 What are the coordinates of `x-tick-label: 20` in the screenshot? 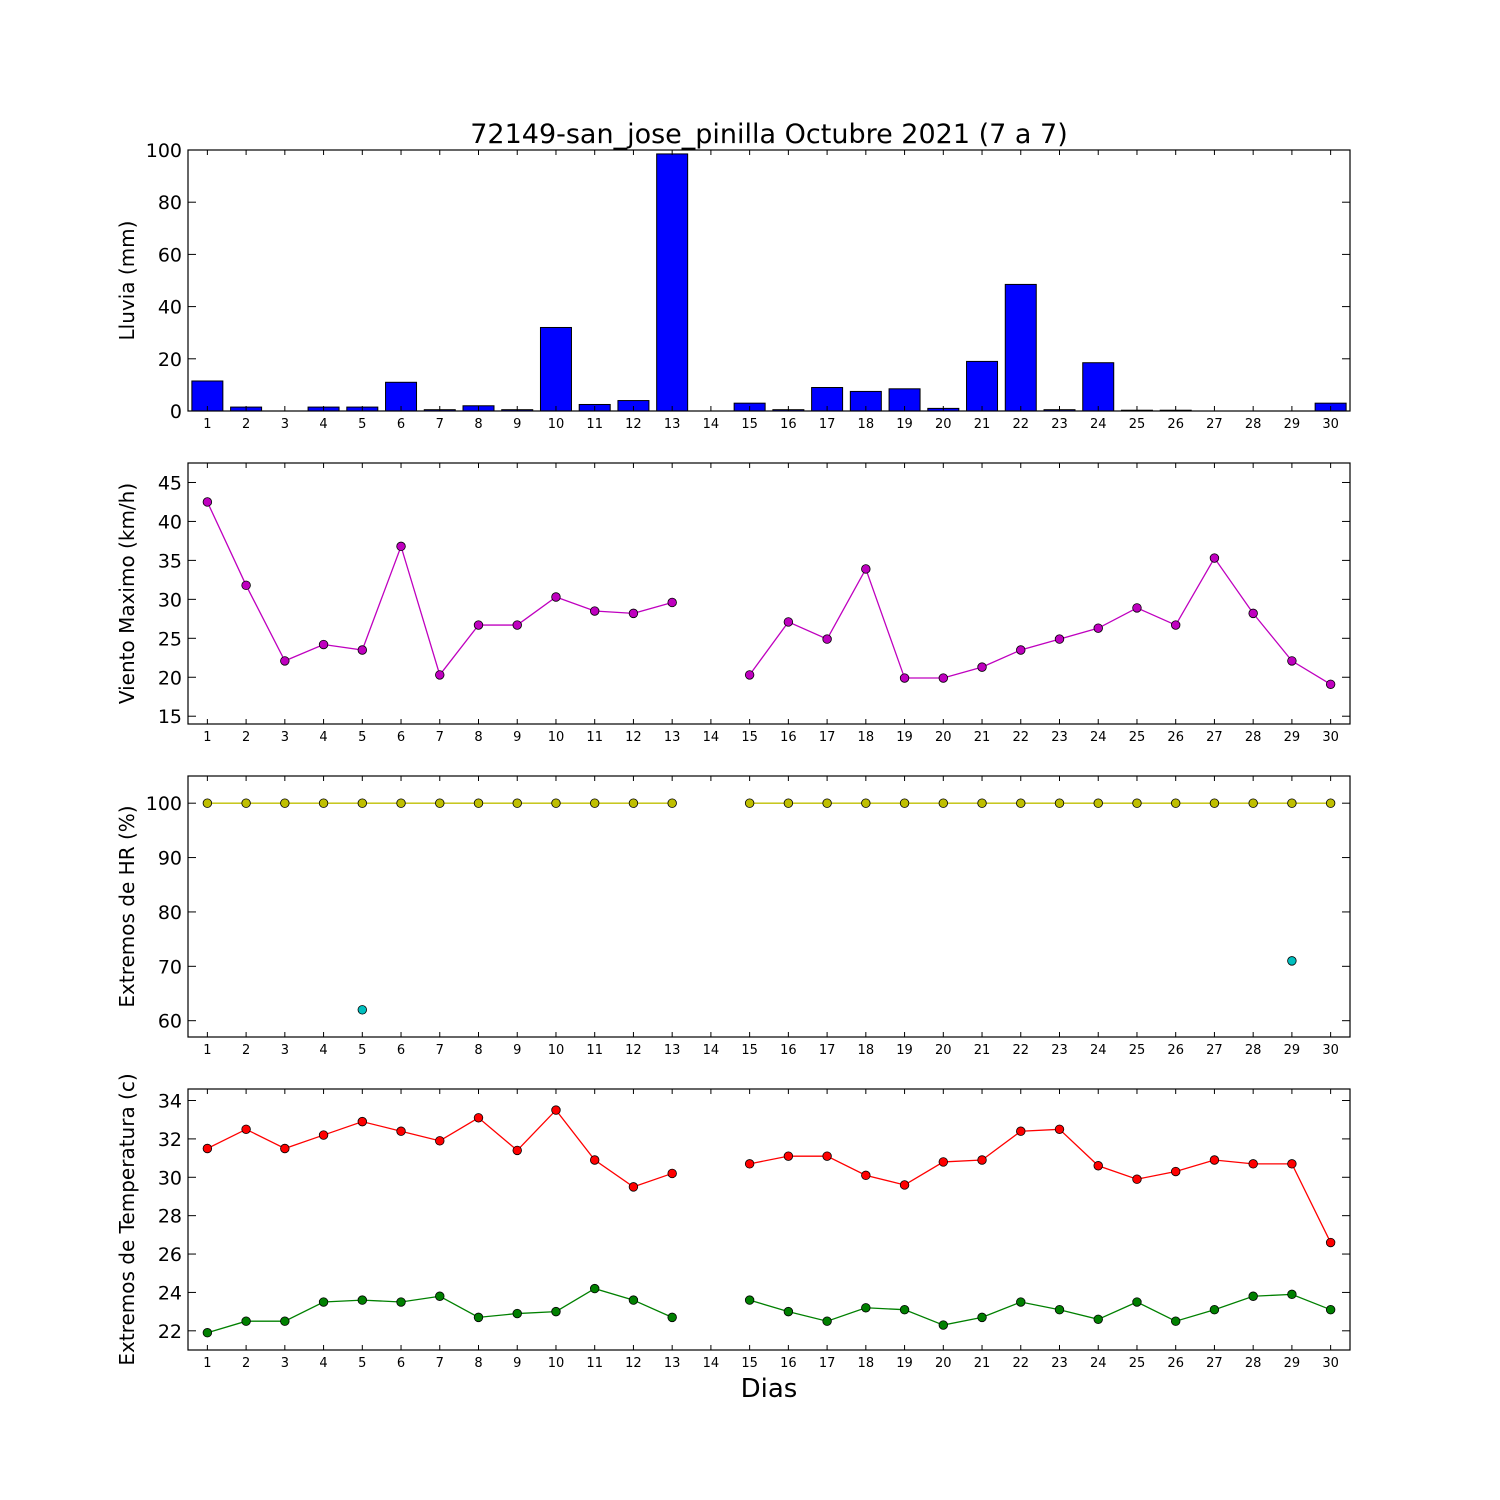 It's located at (943, 424).